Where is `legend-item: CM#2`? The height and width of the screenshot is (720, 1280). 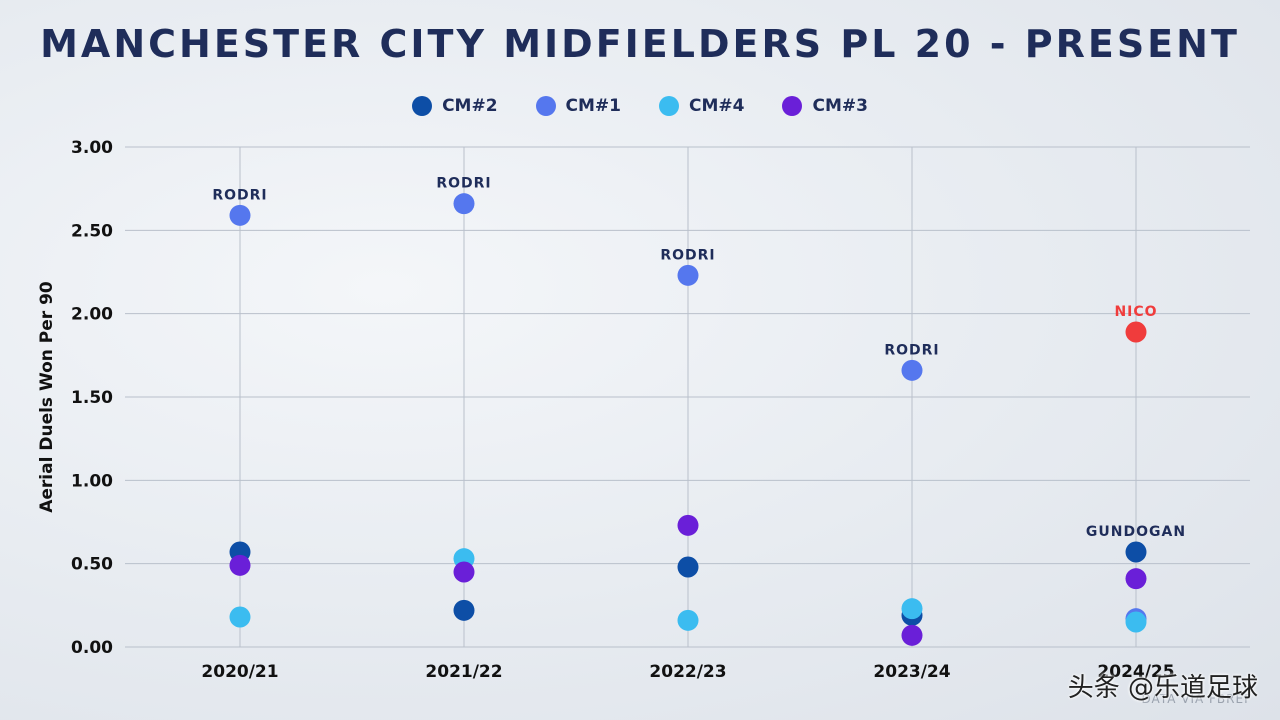
legend-item: CM#2 is located at coordinates (455, 106).